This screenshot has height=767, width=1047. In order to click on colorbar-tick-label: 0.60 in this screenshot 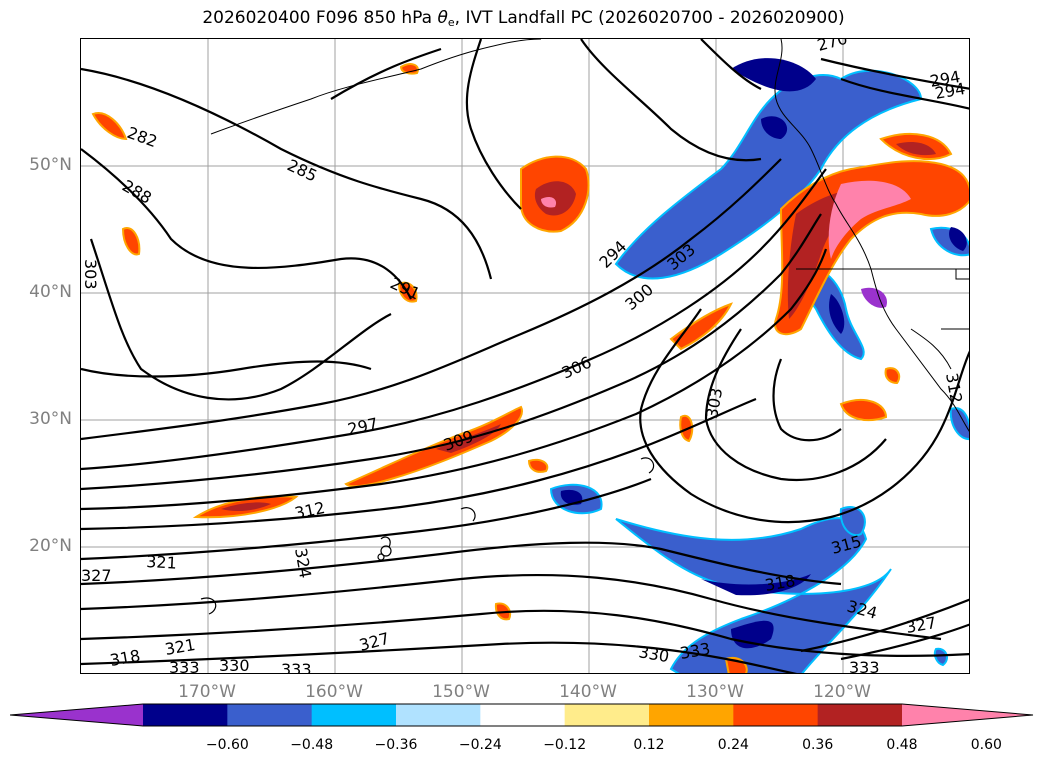, I will do `click(986, 745)`.